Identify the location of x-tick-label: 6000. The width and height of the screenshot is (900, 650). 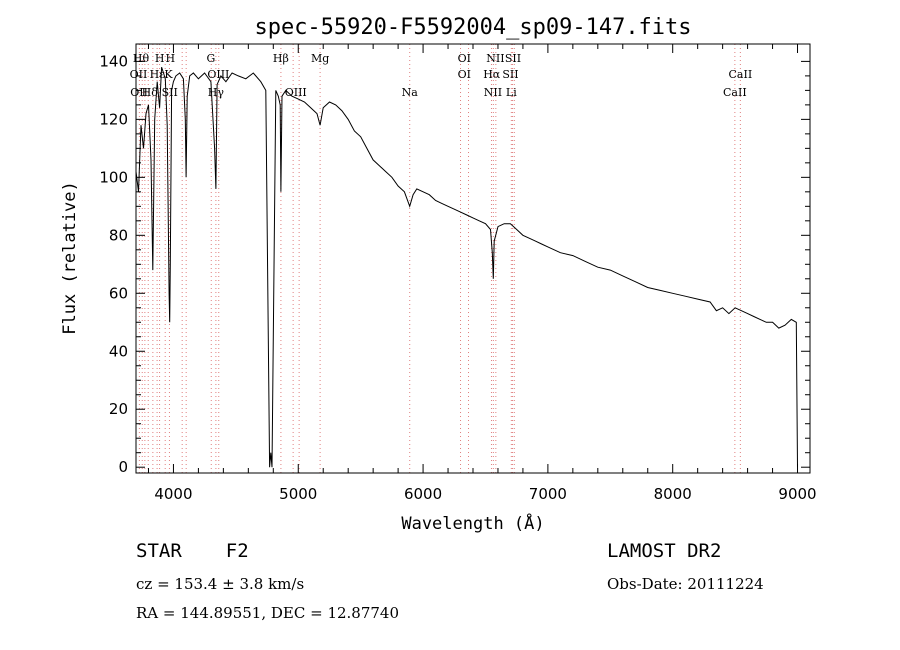
(423, 494).